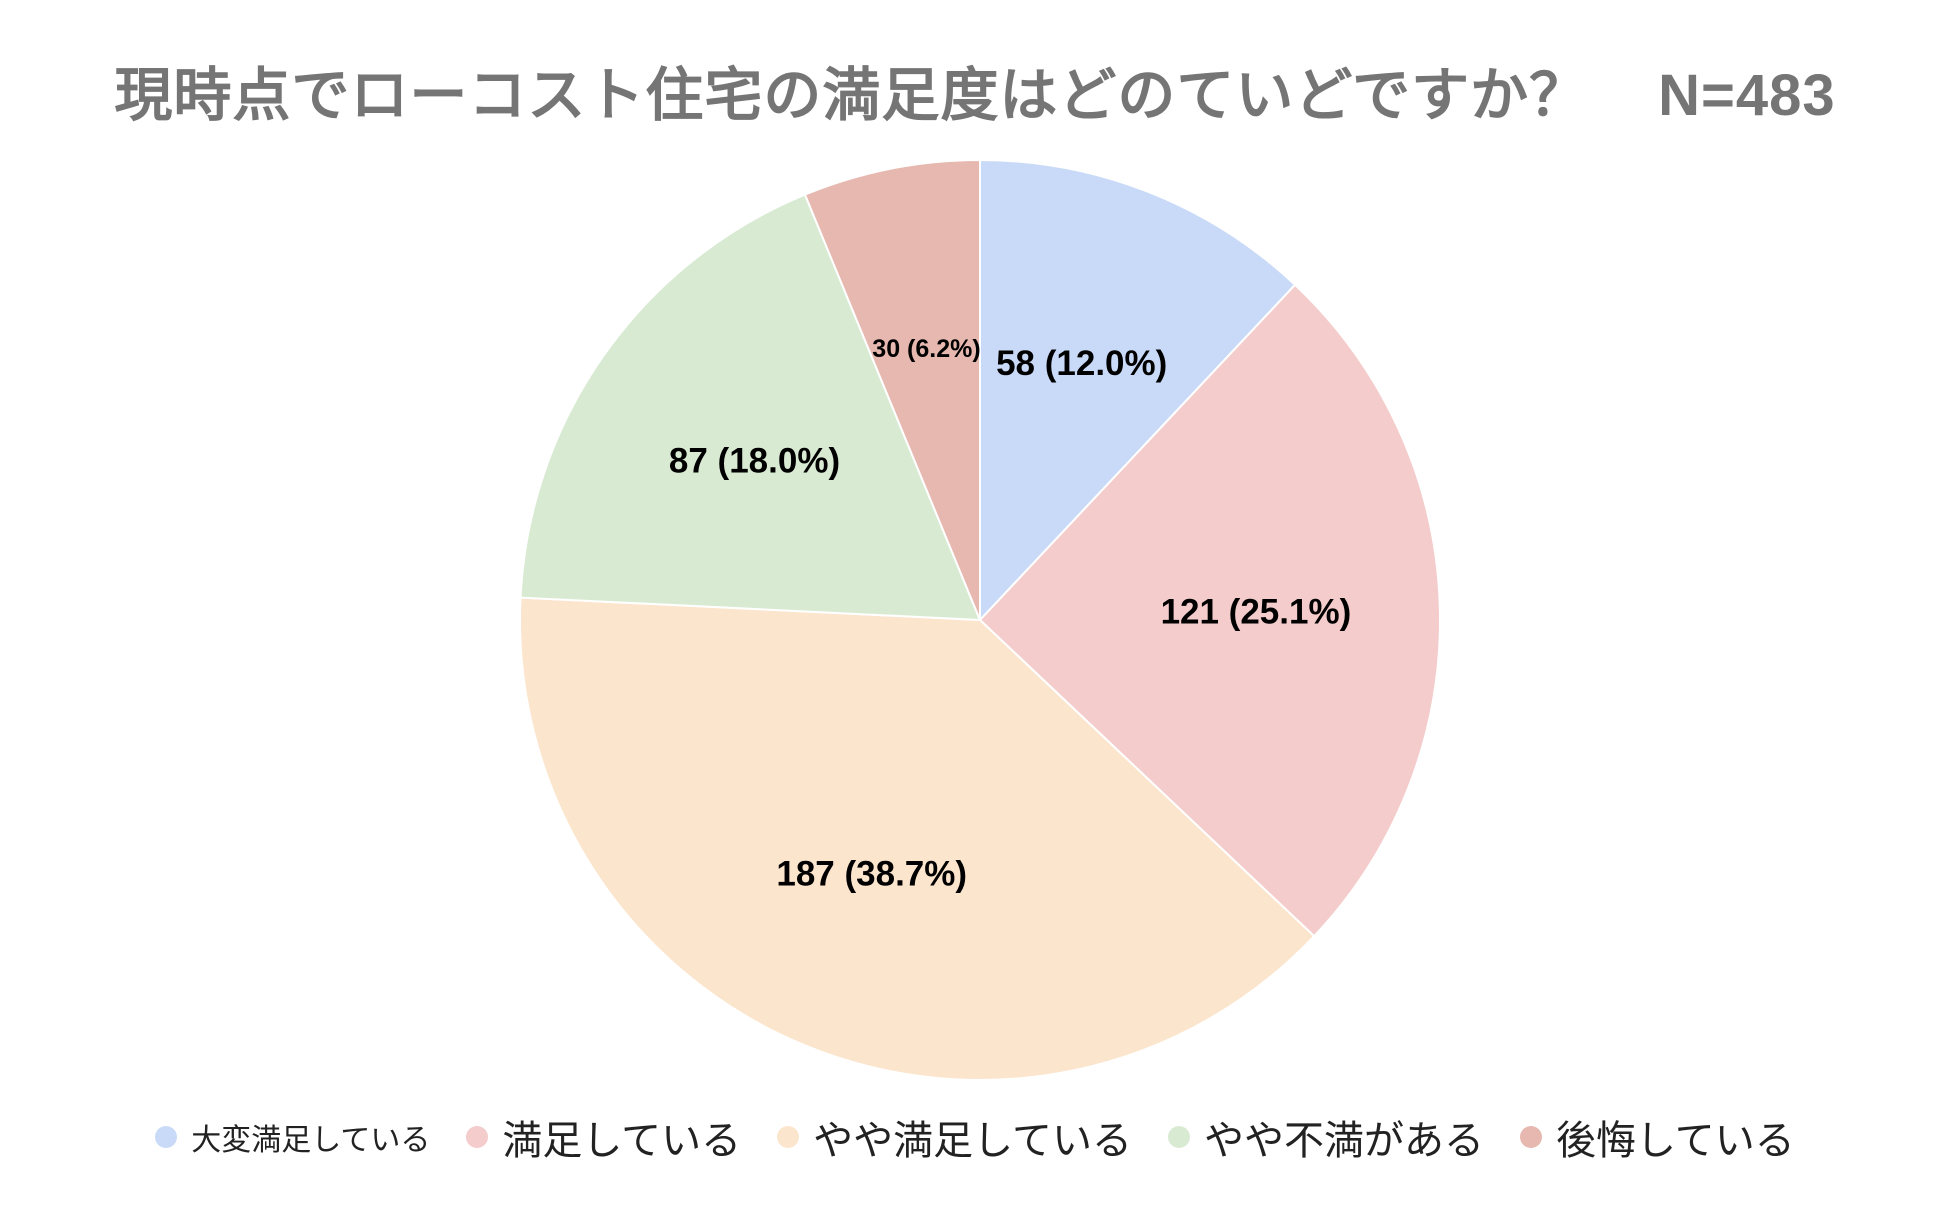 Image resolution: width=1950 pixels, height=1212 pixels. I want to click on legend: 大変満足している 満足している やや満足している やや不満がある 後悔している, so click(975, 1137).